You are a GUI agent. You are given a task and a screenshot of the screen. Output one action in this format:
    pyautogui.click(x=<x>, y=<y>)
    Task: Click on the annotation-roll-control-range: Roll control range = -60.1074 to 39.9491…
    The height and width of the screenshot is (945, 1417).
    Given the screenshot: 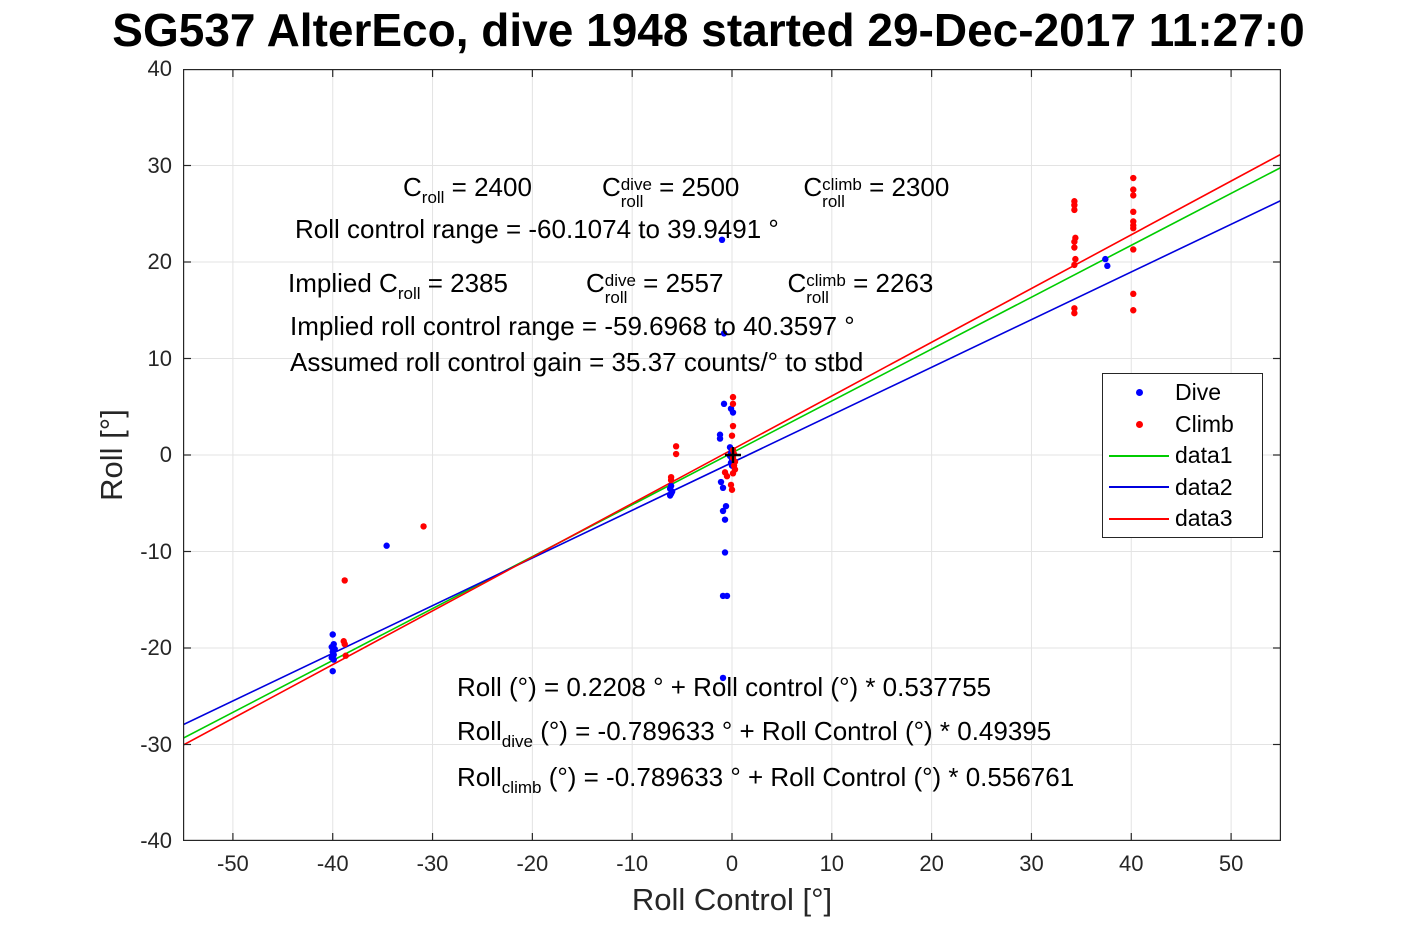 What is the action you would take?
    pyautogui.click(x=537, y=229)
    